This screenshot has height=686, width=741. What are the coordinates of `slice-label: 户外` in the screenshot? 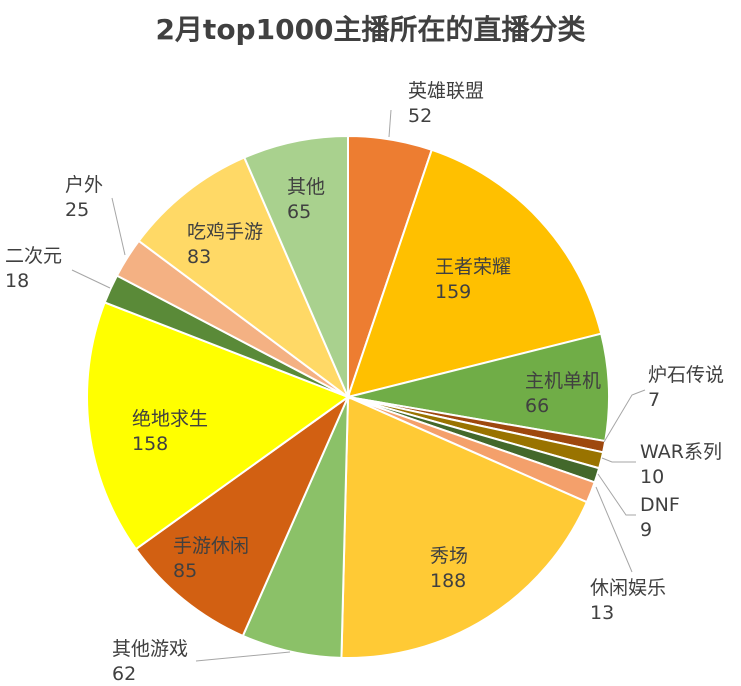 It's located at (84, 185).